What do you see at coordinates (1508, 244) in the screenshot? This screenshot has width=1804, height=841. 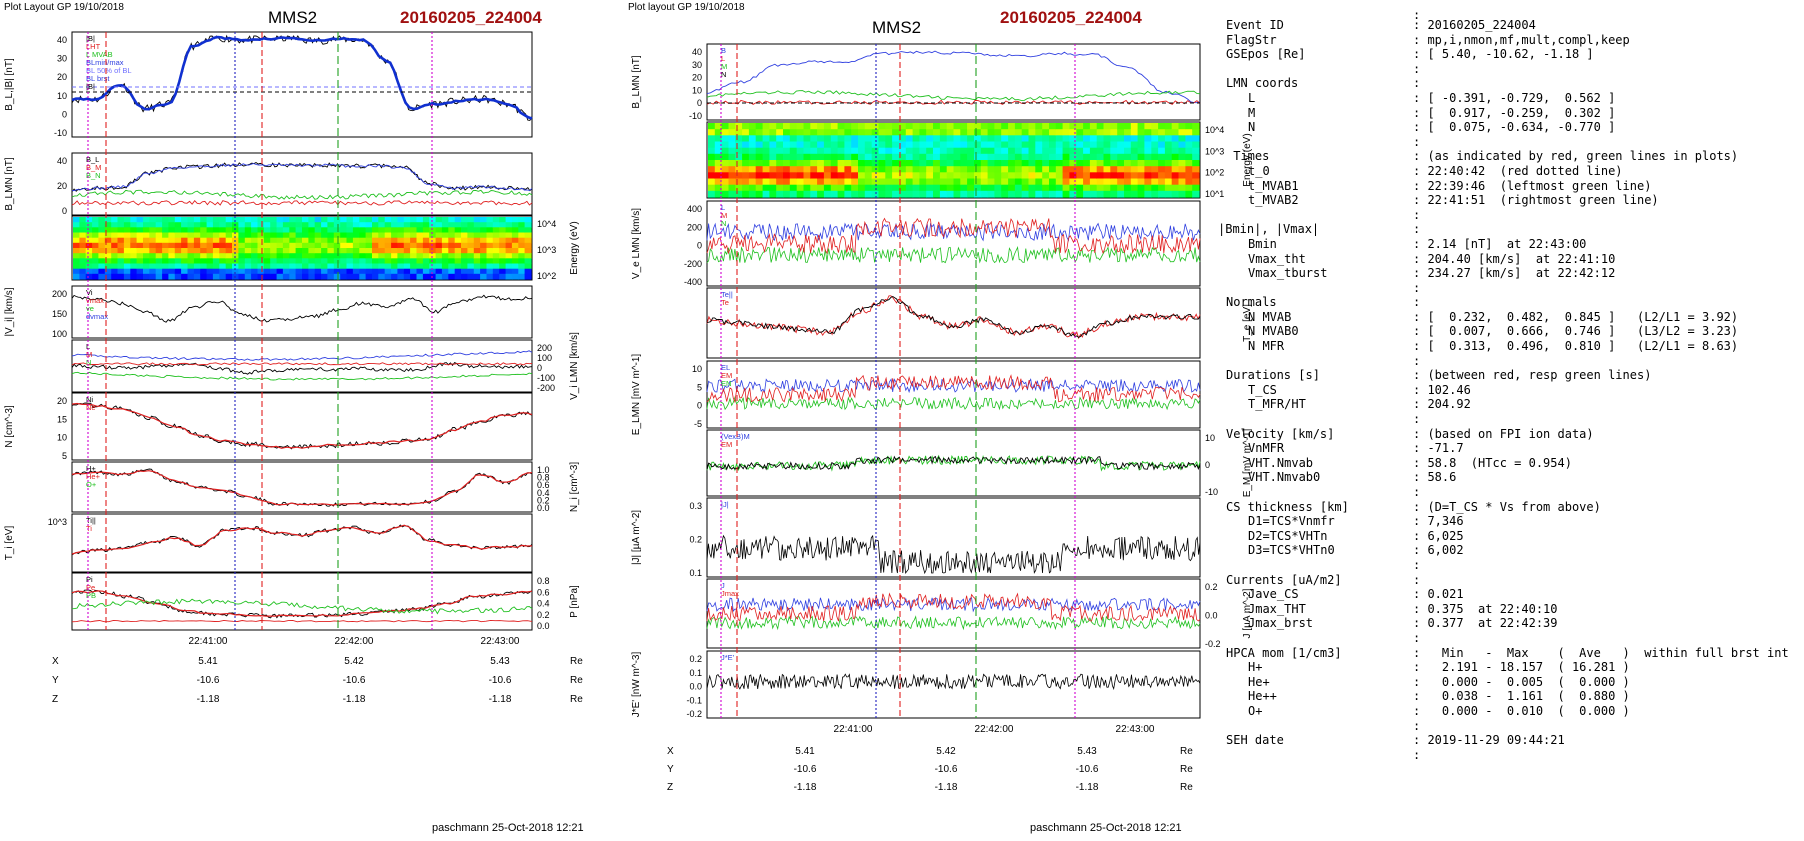 I see `summary-row: Bmin: 2.14 [nT] at 22:43:00` at bounding box center [1508, 244].